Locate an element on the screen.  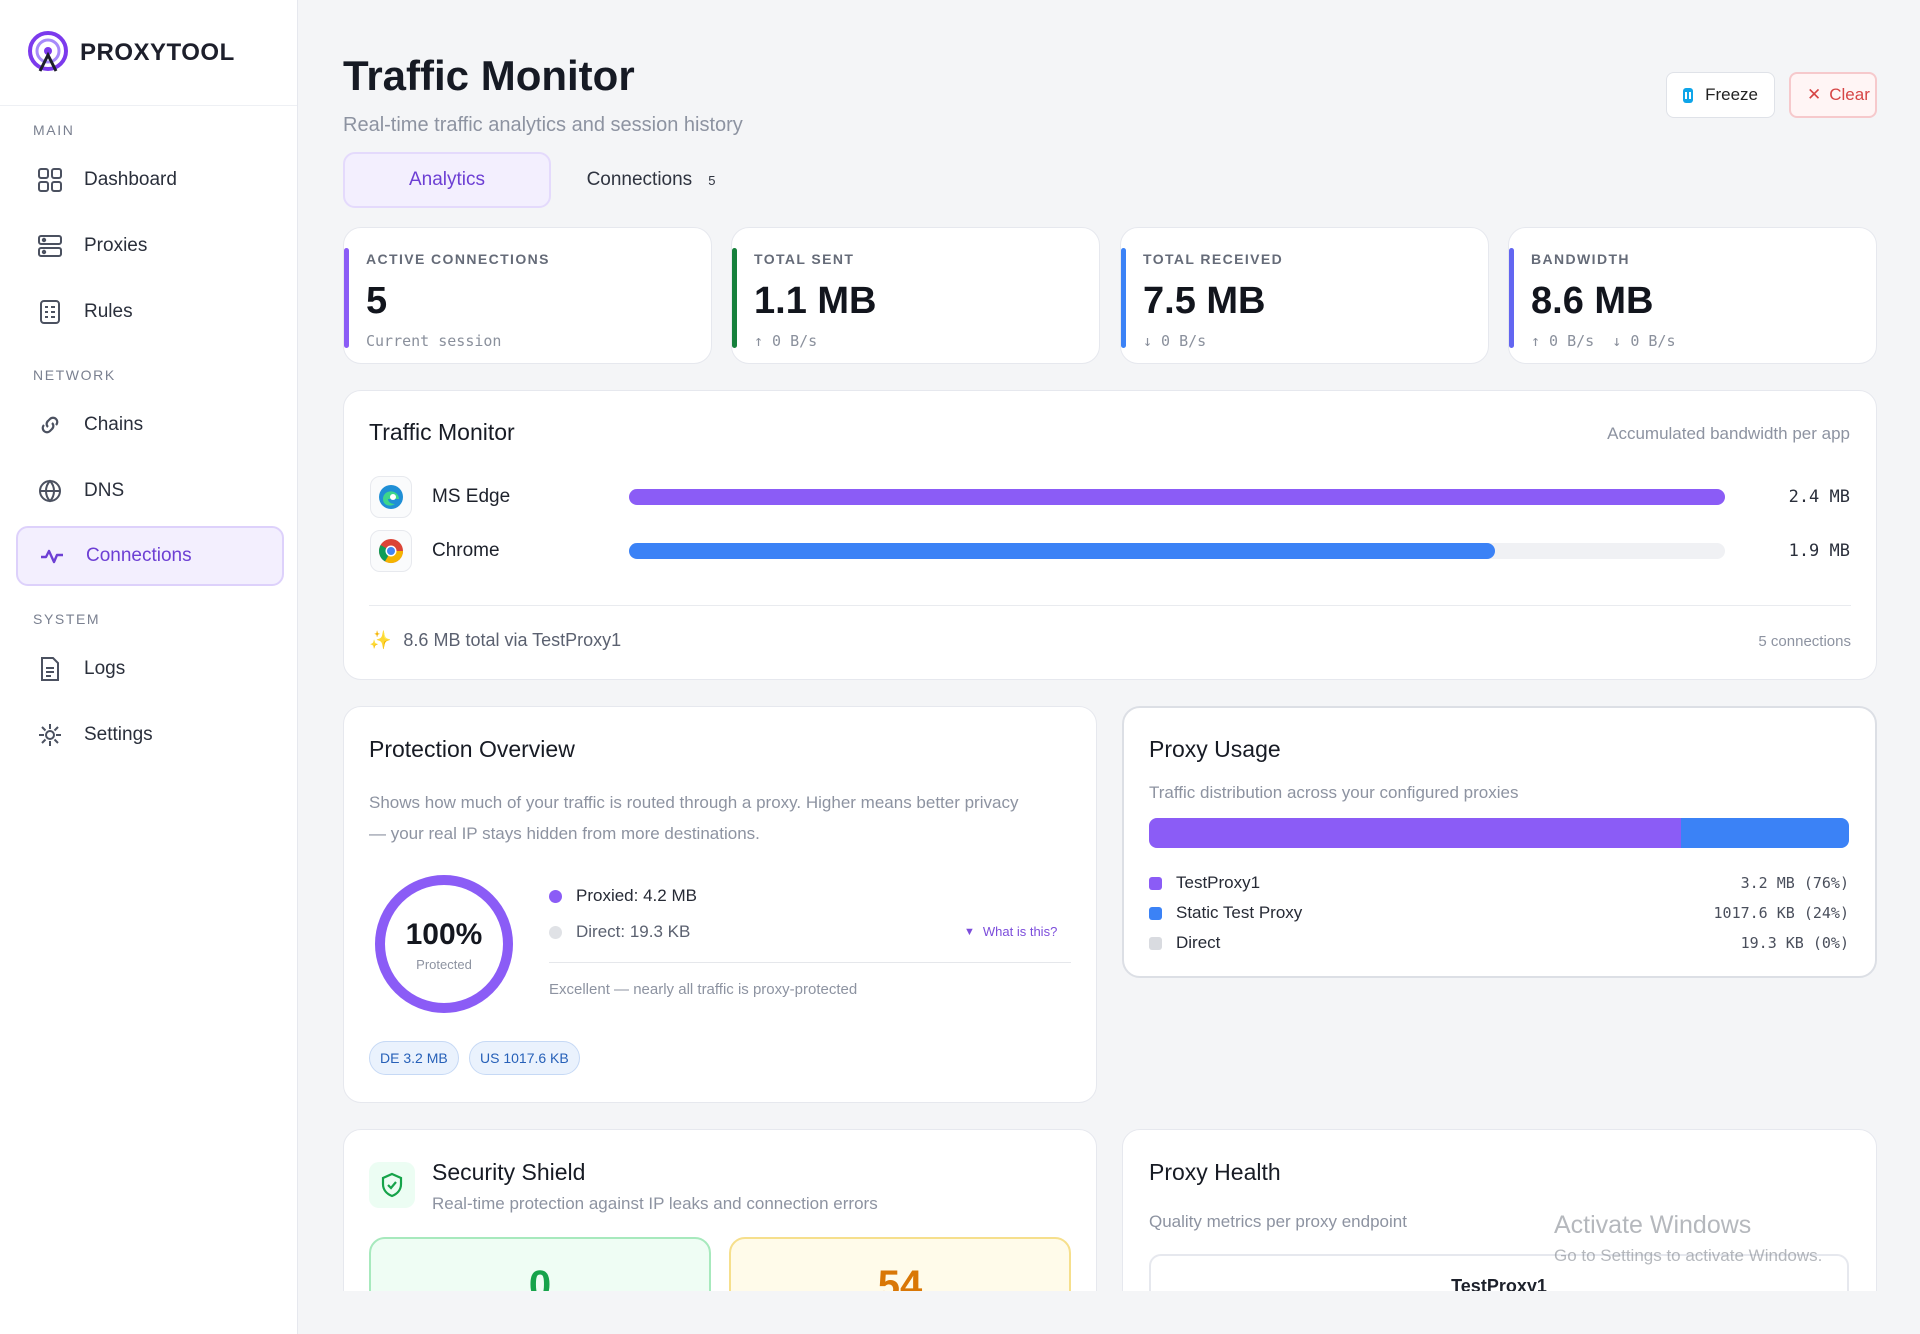
link-icon is located at coordinates (50, 425).